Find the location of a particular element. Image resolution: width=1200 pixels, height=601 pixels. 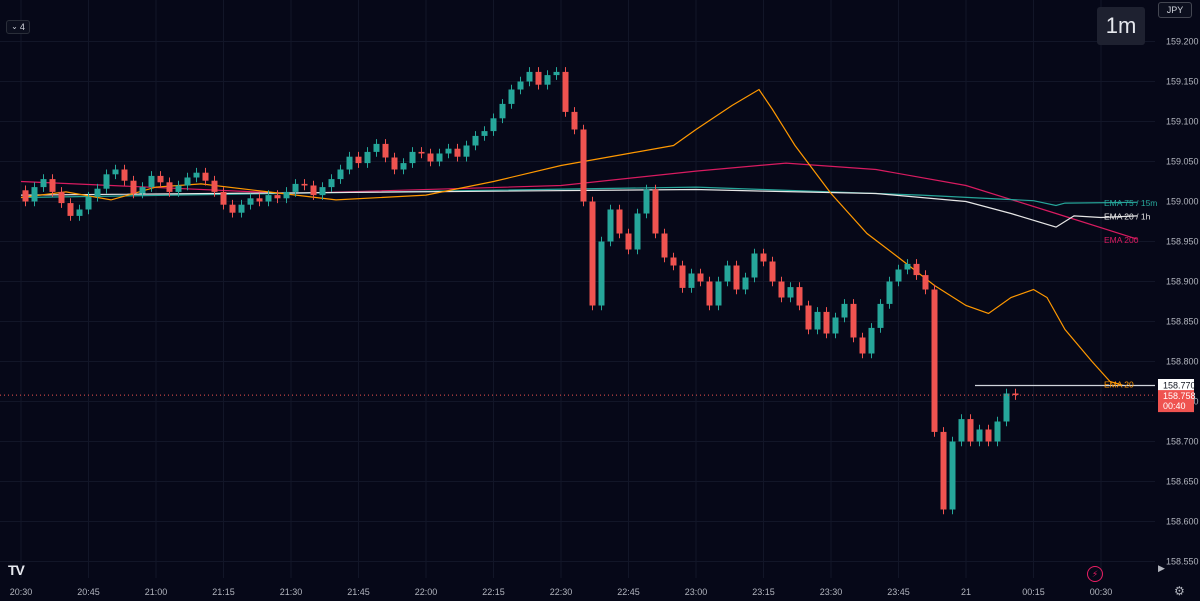

tradingview-logo: TV is located at coordinates (16, 570).